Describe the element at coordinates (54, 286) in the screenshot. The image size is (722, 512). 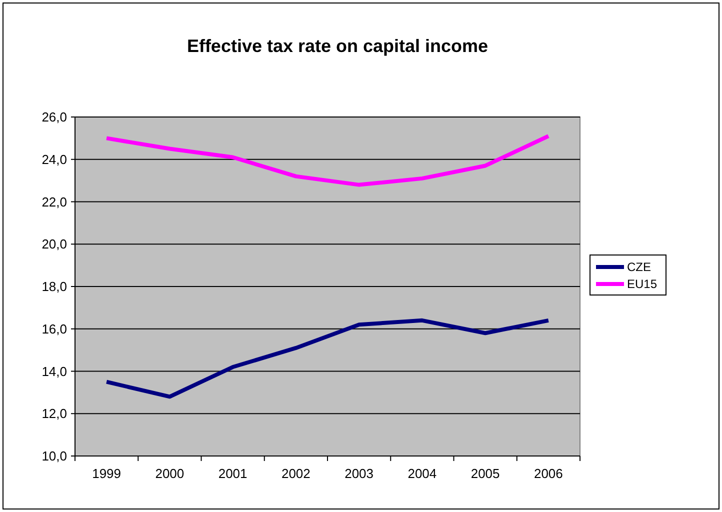
I see `y-tick-label: 18,0` at that location.